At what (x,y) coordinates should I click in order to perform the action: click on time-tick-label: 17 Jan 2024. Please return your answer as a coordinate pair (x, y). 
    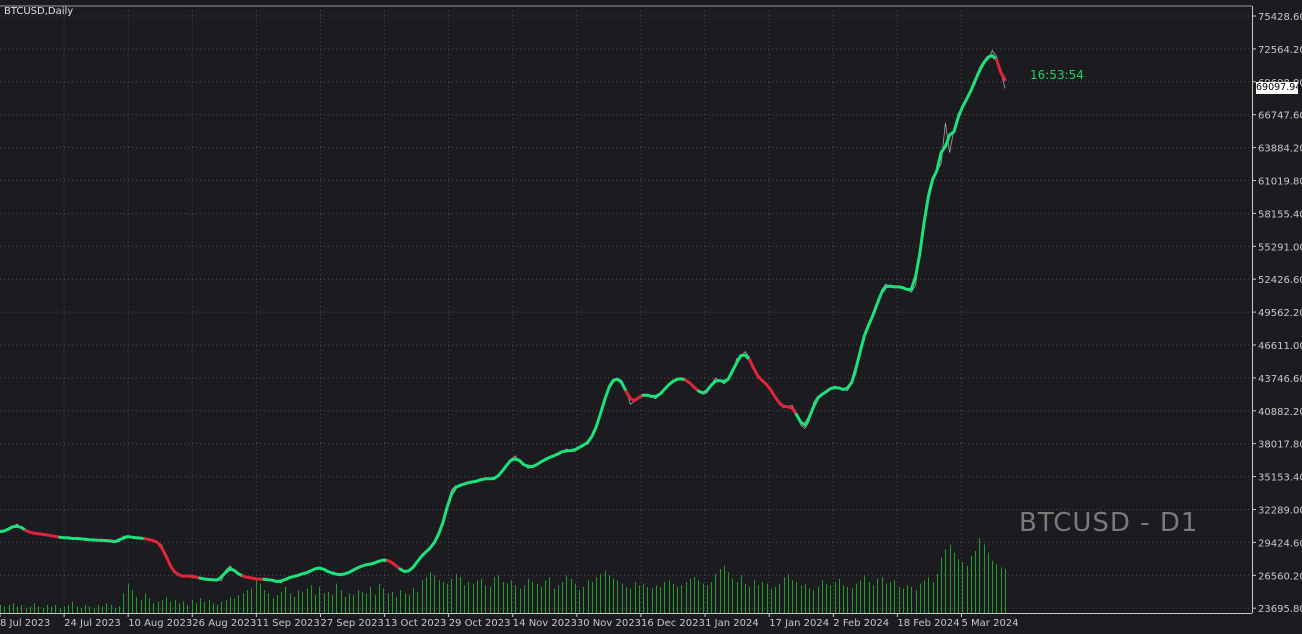
    Looking at the image, I should click on (799, 623).